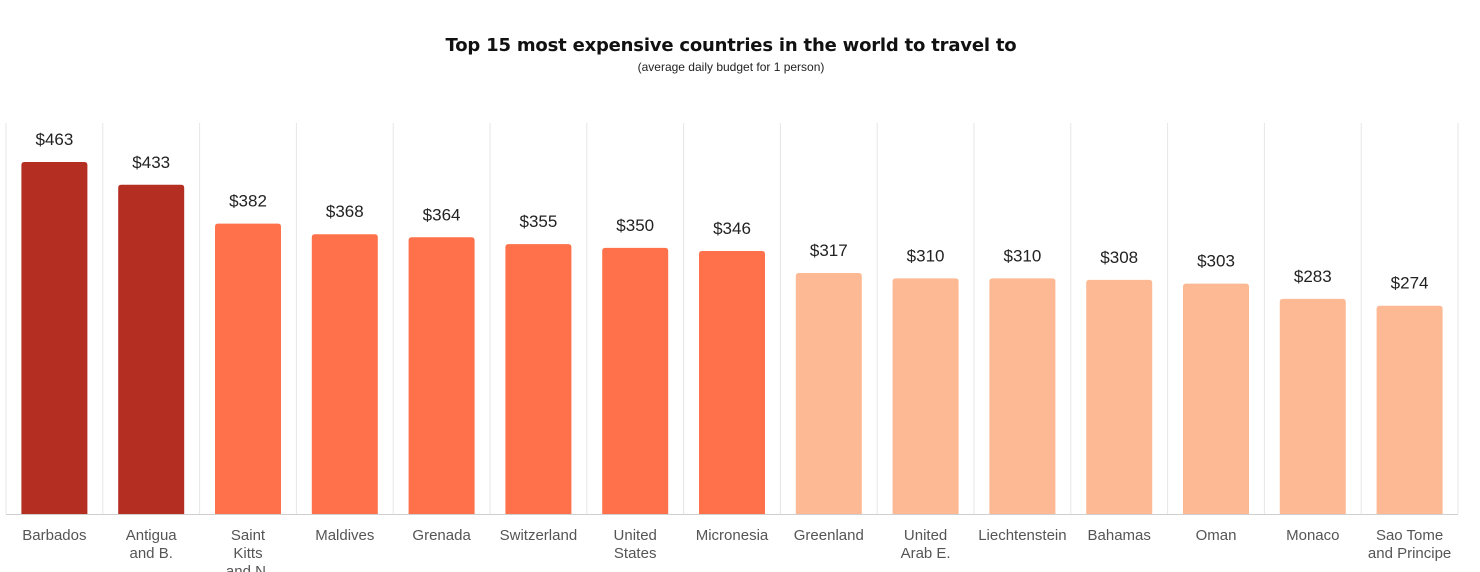  What do you see at coordinates (732, 228) in the screenshot?
I see `bar-value-label: $346` at bounding box center [732, 228].